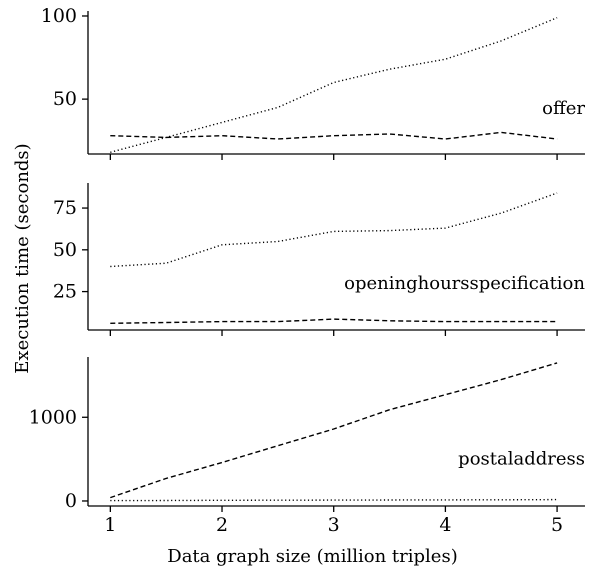 The height and width of the screenshot is (567, 593). I want to click on x-tick-label: 5, so click(557, 525).